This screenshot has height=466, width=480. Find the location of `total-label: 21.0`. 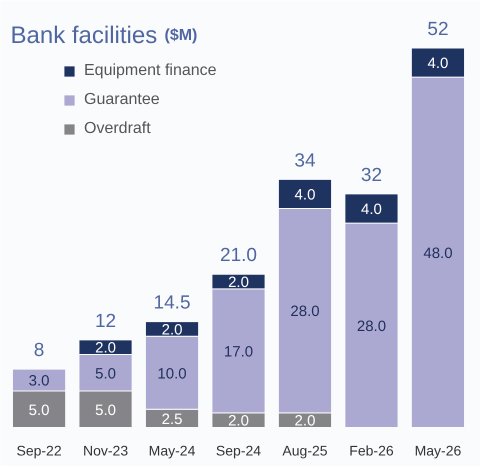

total-label: 21.0 is located at coordinates (238, 255).